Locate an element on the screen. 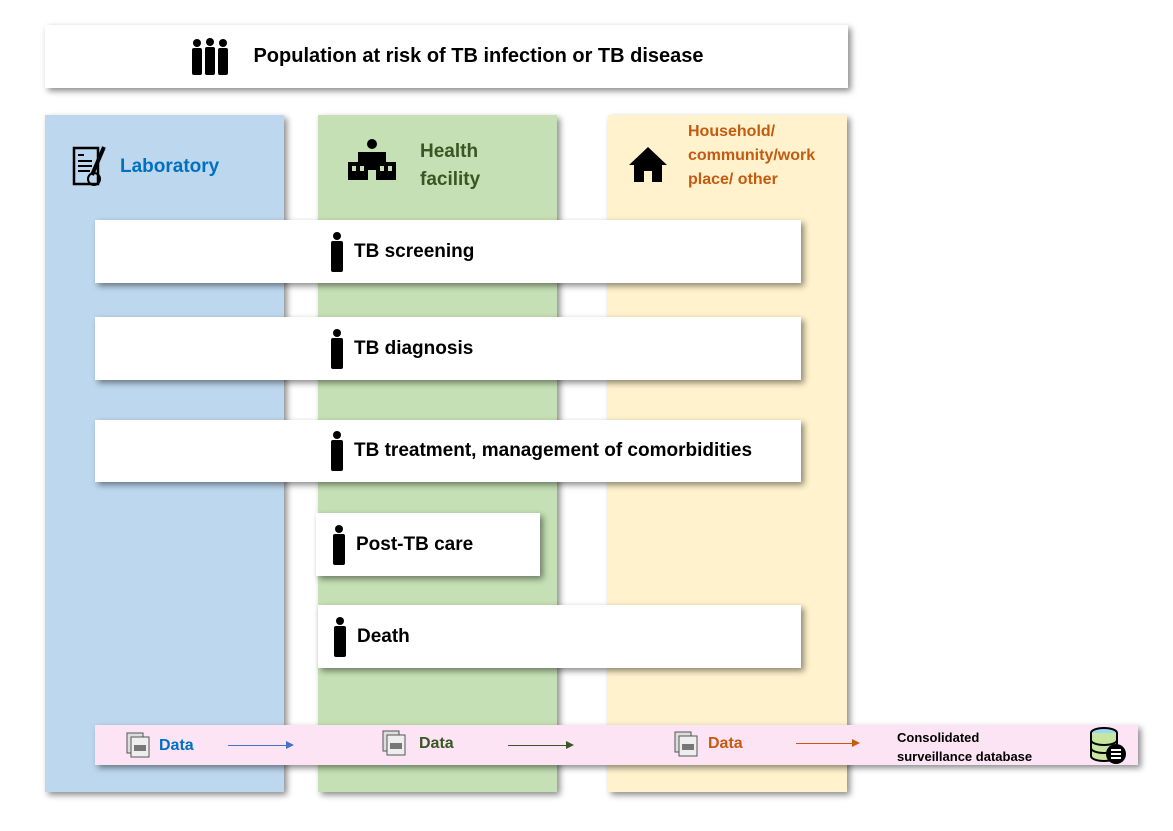  column-label-laboratory: Laboratory is located at coordinates (170, 166).